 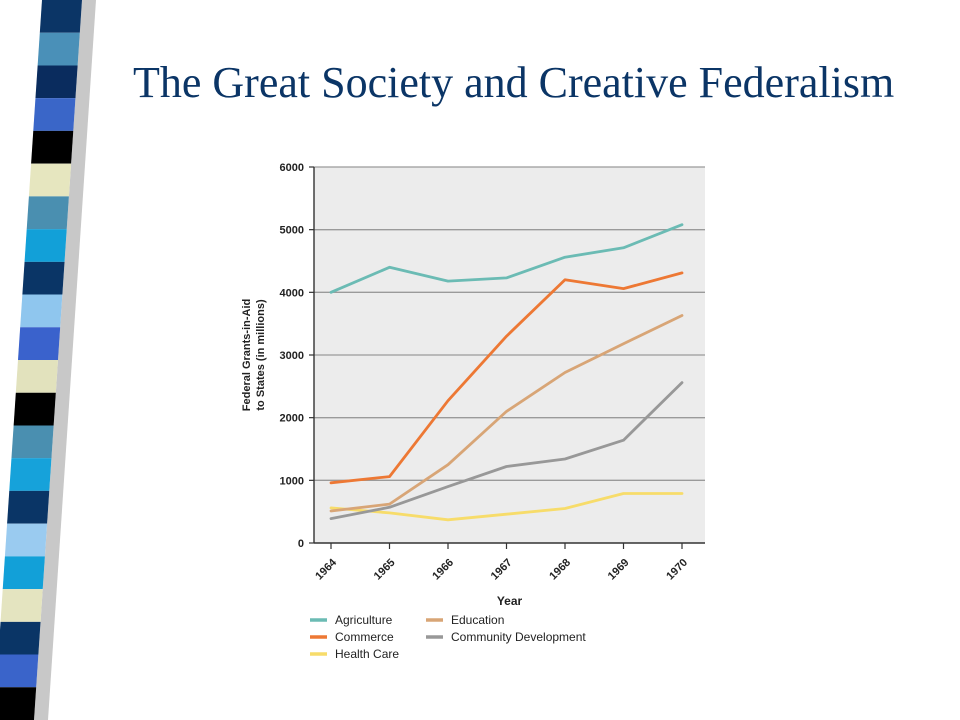 I want to click on x-axis-label: Year, so click(x=510, y=601).